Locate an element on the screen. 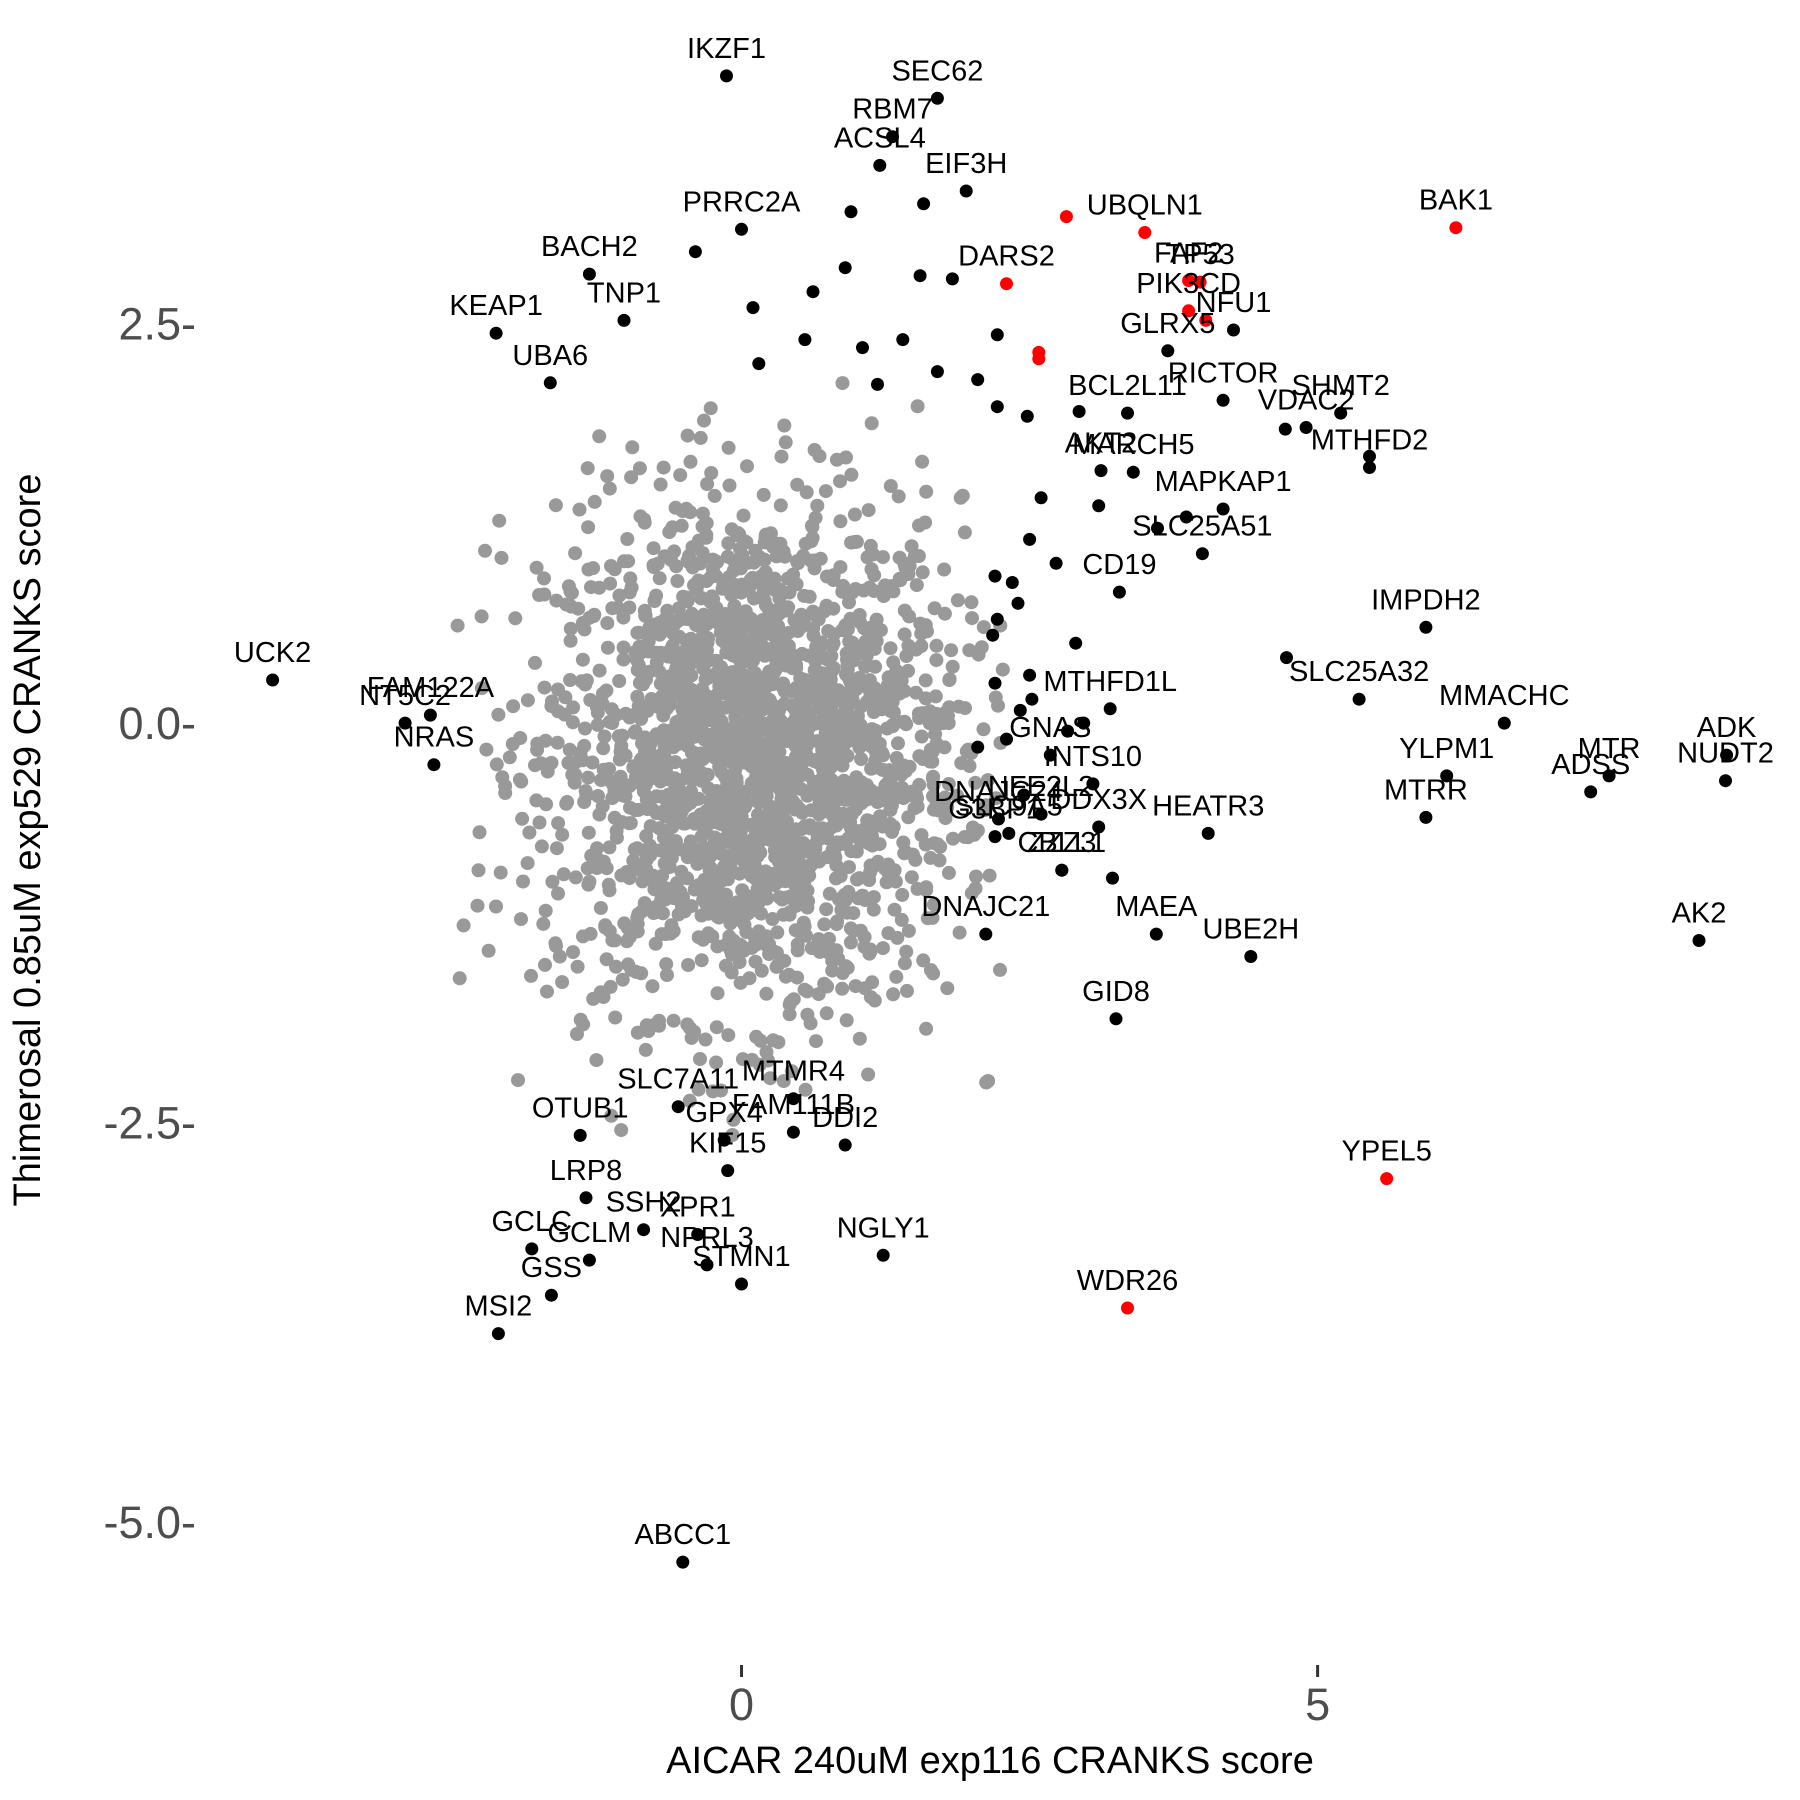  gene-label: AK2 is located at coordinates (1699, 914).